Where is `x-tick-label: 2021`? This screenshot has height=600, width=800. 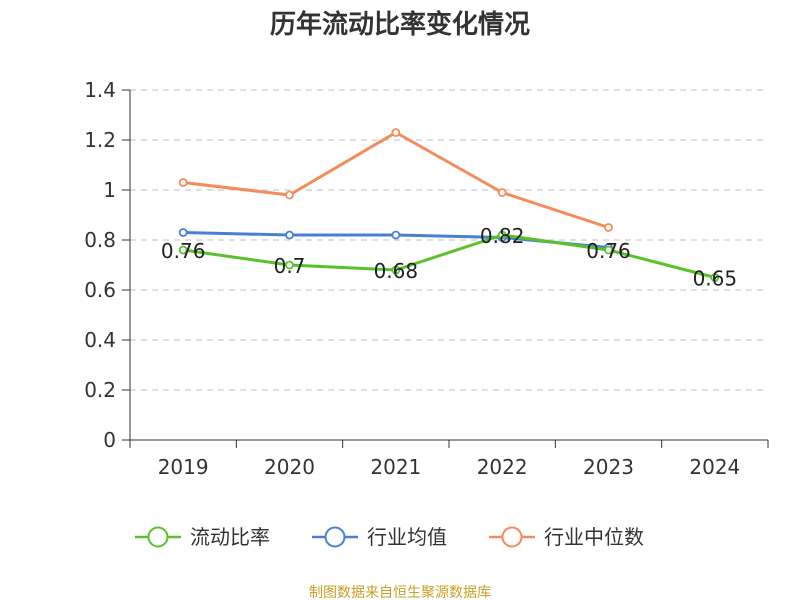 x-tick-label: 2021 is located at coordinates (395, 467).